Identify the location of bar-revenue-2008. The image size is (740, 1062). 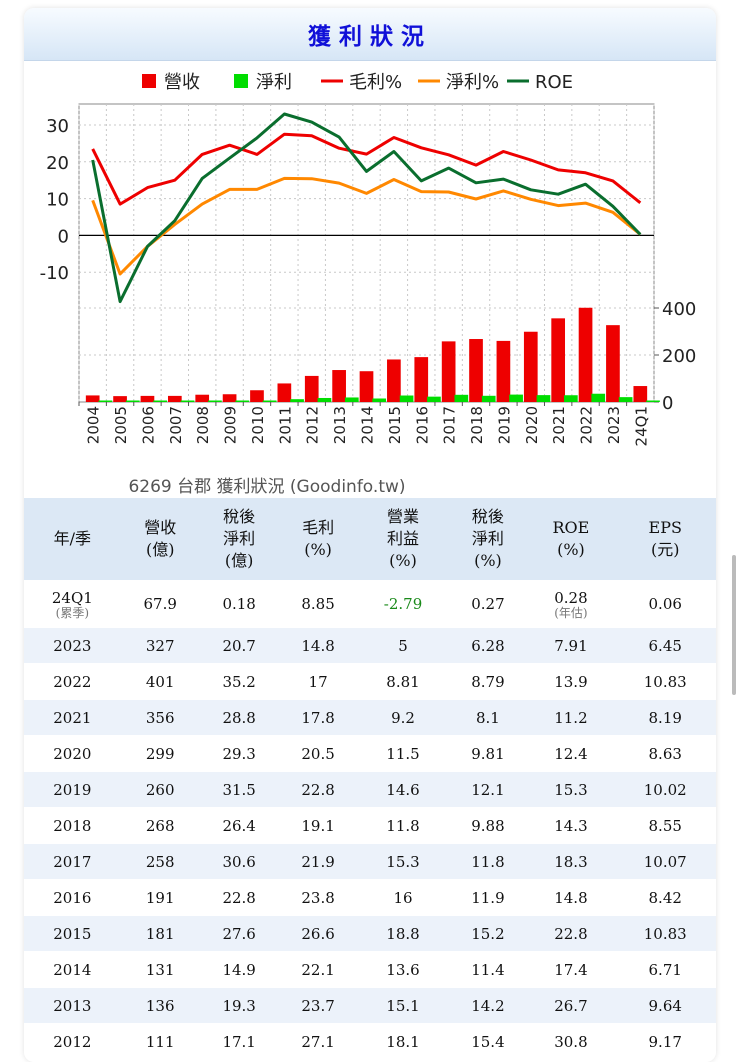
(202, 398).